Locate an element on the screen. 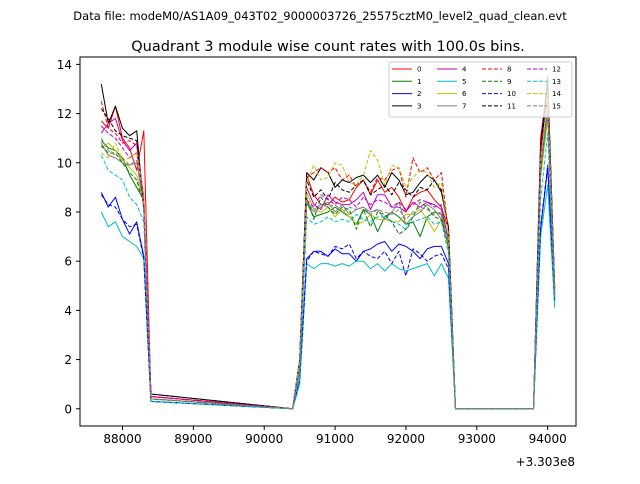 The width and height of the screenshot is (640, 484). legend-label-1: 1 is located at coordinates (419, 82).